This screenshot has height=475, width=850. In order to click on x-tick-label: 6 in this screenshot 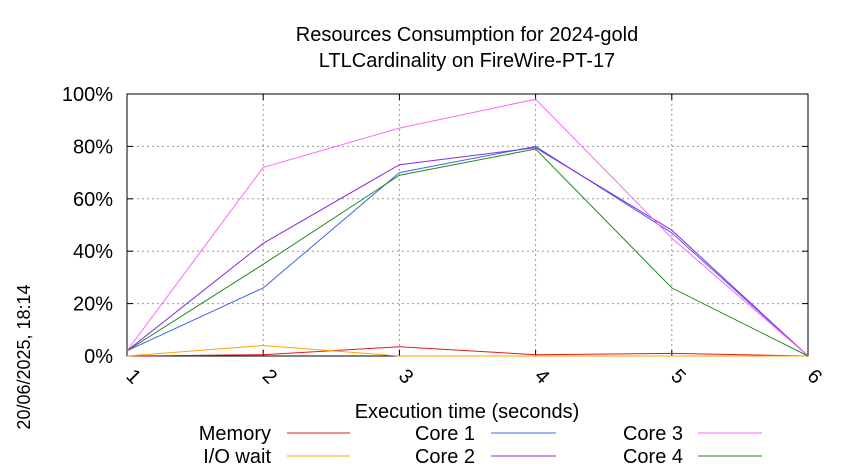, I will do `click(814, 376)`.